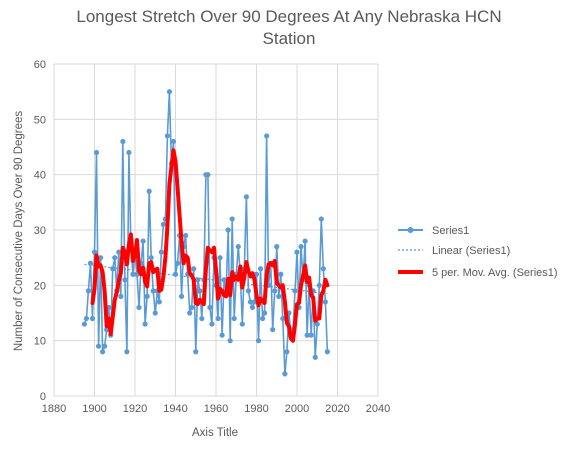  I want to click on chart-title-line-2: Station, so click(289, 38).